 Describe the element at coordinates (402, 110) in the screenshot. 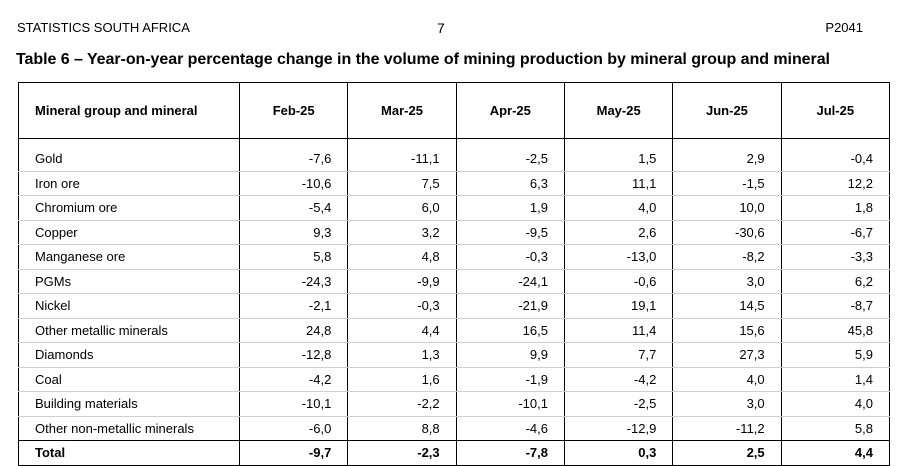

I see `column-header: Mar-25` at that location.